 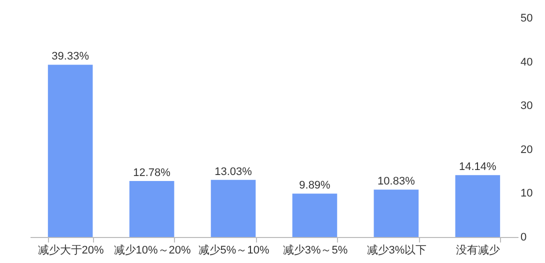 What do you see at coordinates (478, 250) in the screenshot?
I see `x-tick-label: 没有减少` at bounding box center [478, 250].